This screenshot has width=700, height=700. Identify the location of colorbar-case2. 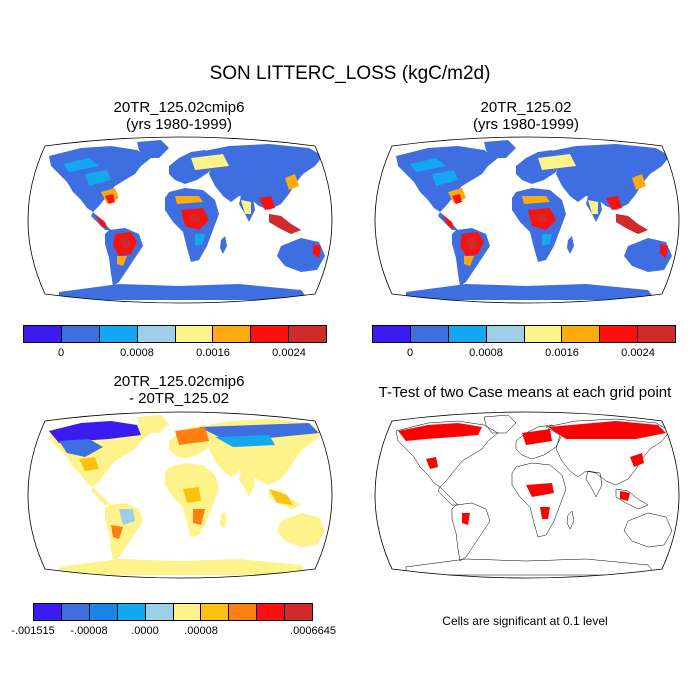
(524, 334).